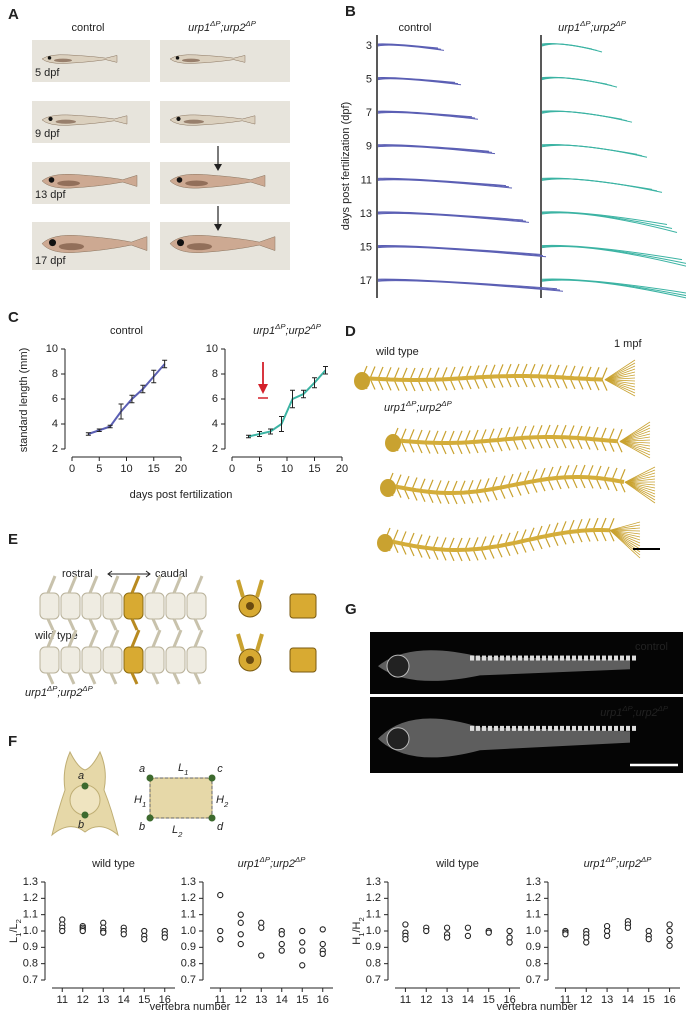  Describe the element at coordinates (188, 898) in the screenshot. I see `y-tick-label: 1.2` at that location.